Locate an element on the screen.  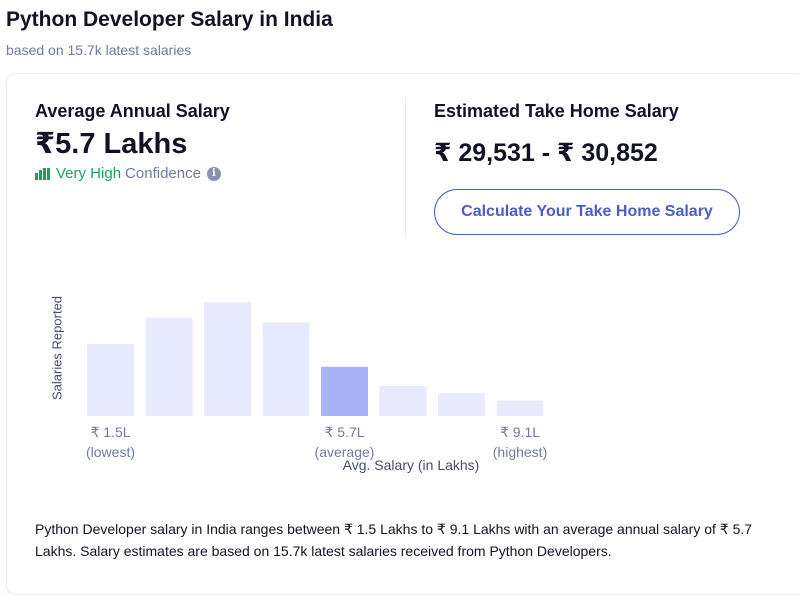
confidence-level: Very High is located at coordinates (89, 173).